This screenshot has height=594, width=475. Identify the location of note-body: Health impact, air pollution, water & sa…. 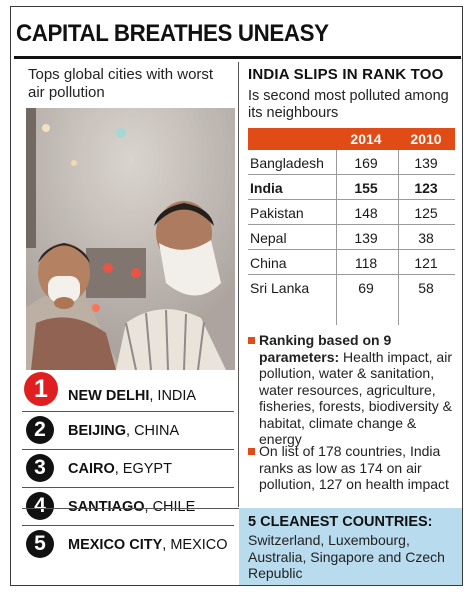
(355, 398).